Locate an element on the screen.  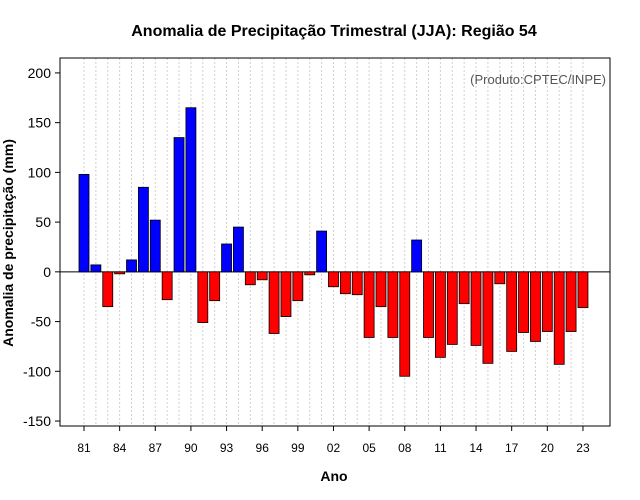
x-tick-label: 11 is located at coordinates (440, 448).